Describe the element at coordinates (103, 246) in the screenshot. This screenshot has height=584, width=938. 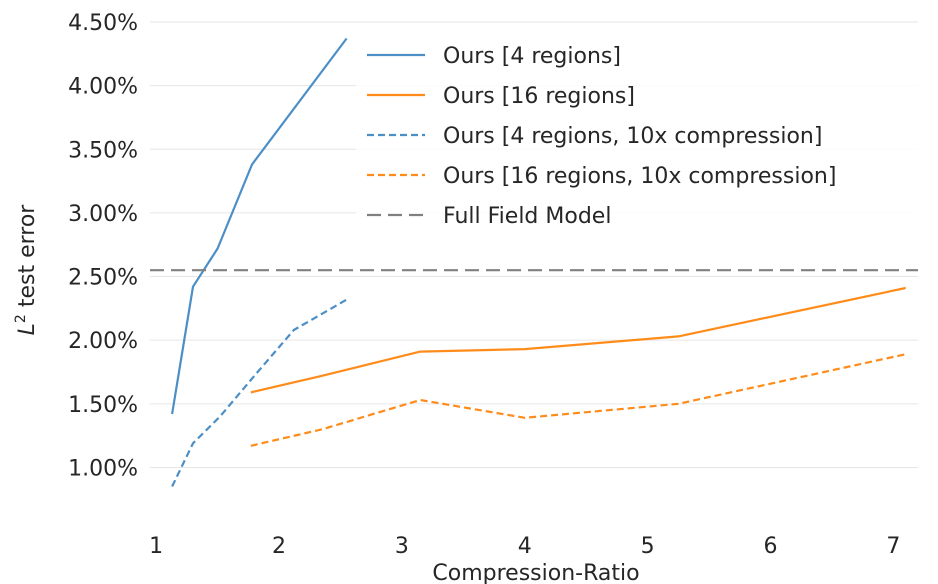
I see `y-axis-ticks: 1.00% 1.50% 2.00% 2.50% 3.00% 3.50% 4.00% 4.50%` at that location.